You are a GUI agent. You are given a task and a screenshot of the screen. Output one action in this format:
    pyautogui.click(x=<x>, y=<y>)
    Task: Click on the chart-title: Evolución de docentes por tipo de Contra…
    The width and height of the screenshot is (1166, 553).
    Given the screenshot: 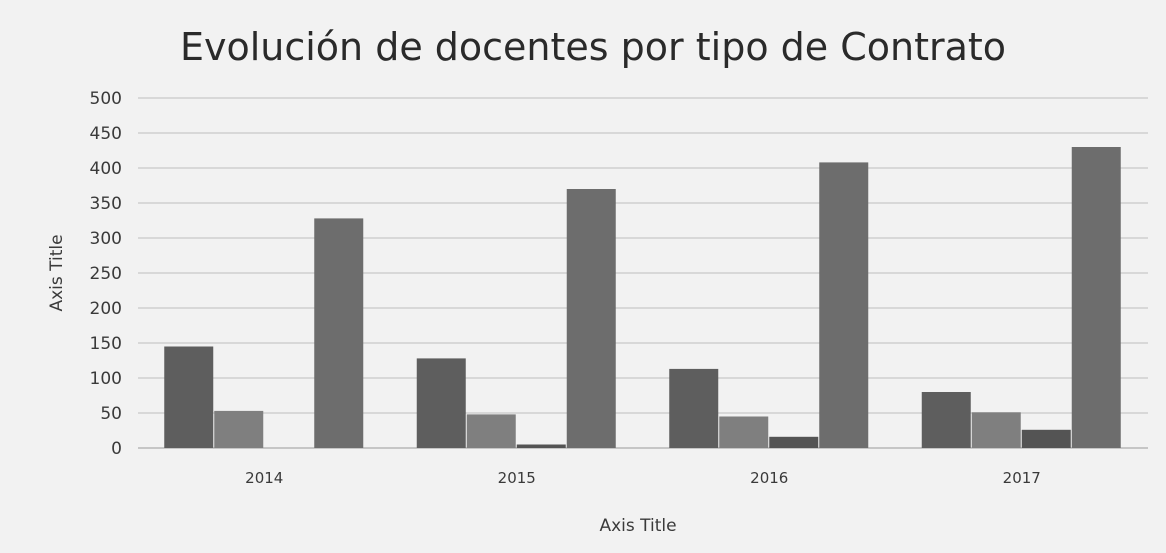 What is the action you would take?
    pyautogui.click(x=593, y=47)
    